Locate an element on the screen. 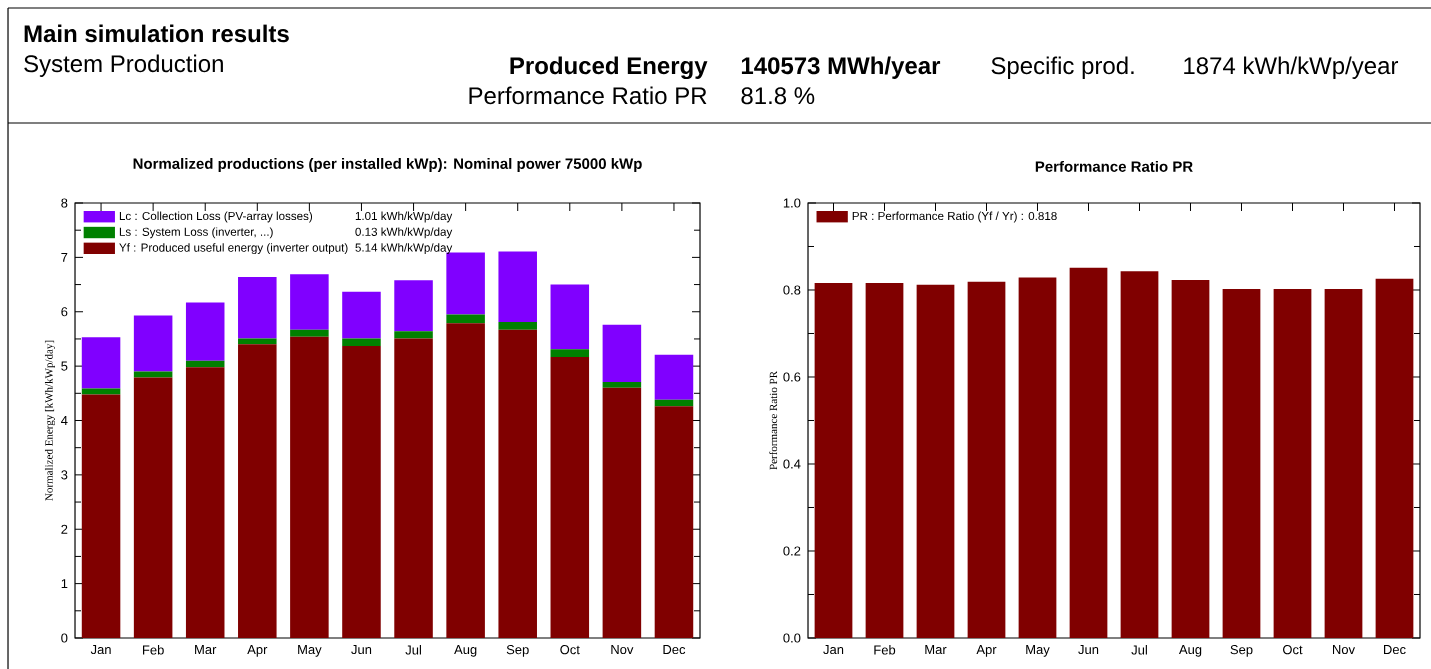 Image resolution: width=1431 pixels, height=669 pixels. y-tick-label: 7 is located at coordinates (64, 257).